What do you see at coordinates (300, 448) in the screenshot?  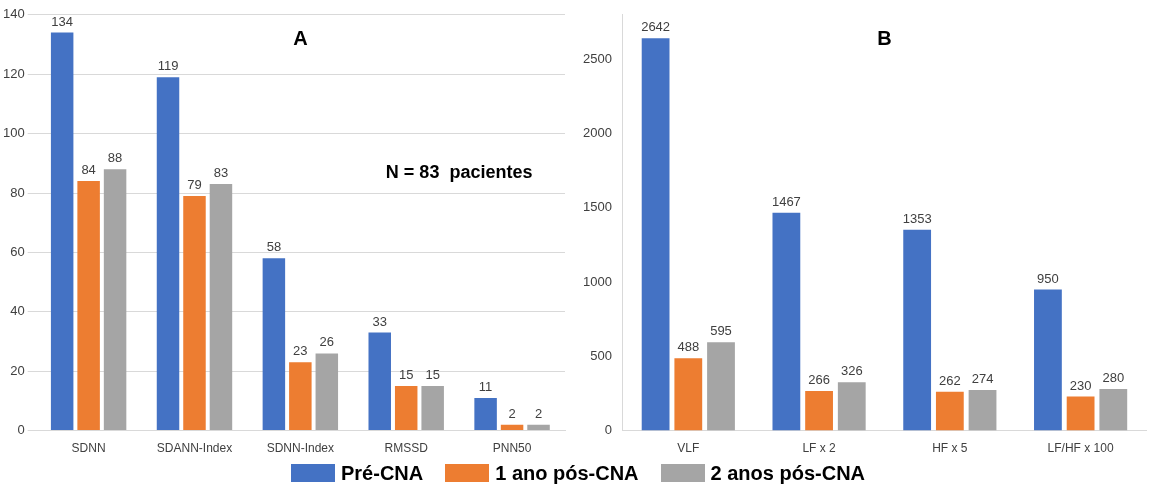 I see `x-tick-label: SDNN-Index` at bounding box center [300, 448].